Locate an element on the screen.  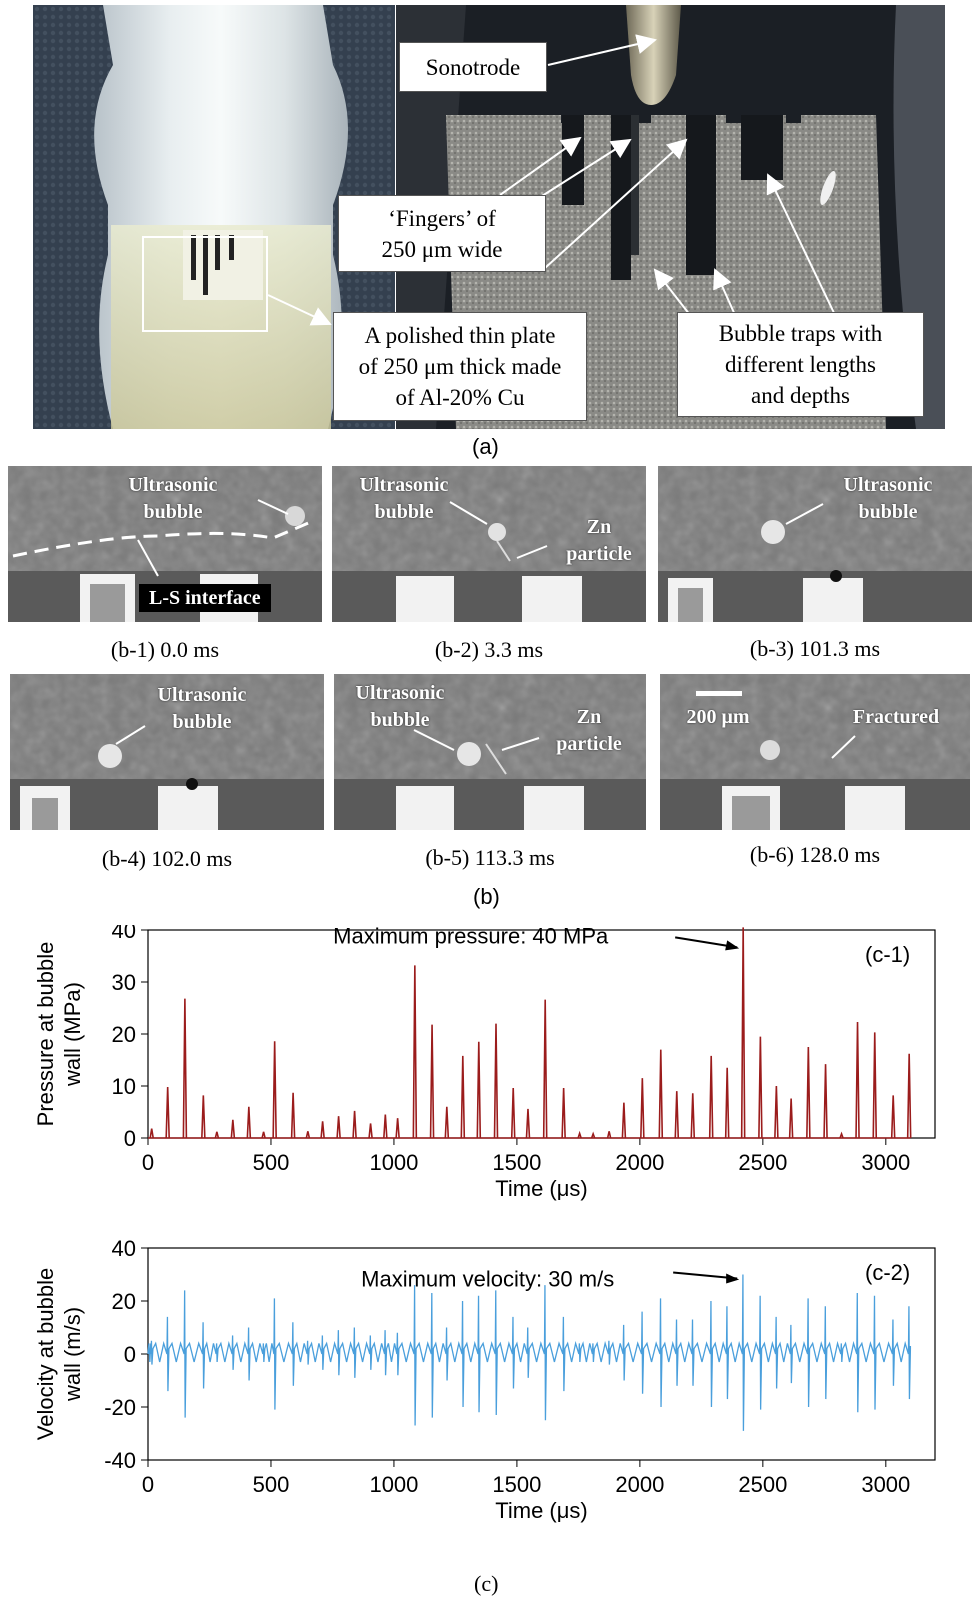
plate-label-2: of 250 μm thick made is located at coordinates (460, 366).